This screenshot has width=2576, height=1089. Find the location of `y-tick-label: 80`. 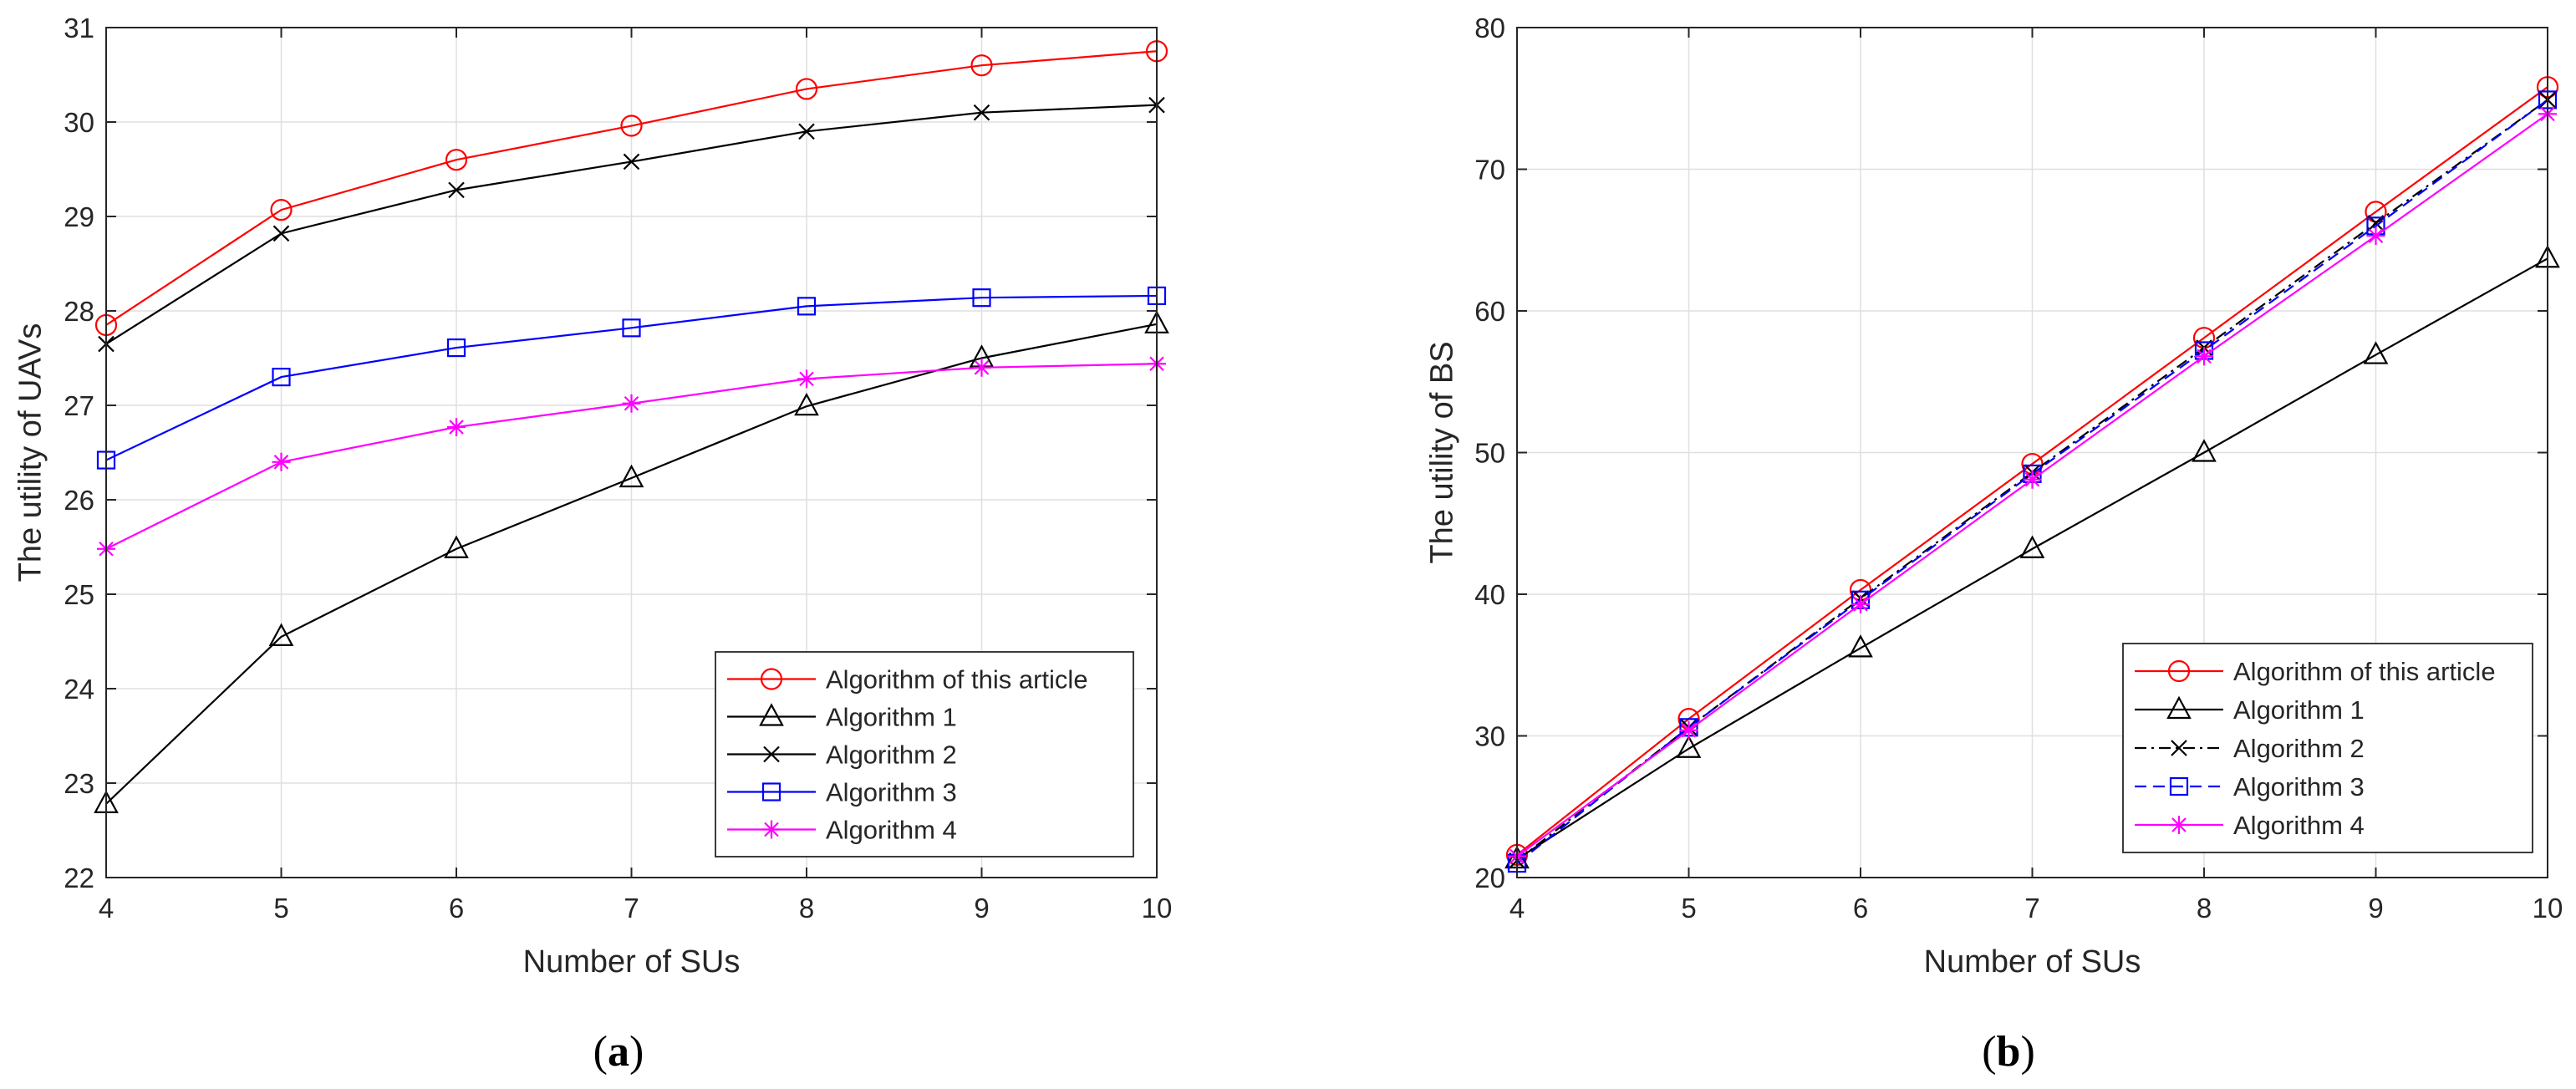

y-tick-label: 80 is located at coordinates (1489, 28).